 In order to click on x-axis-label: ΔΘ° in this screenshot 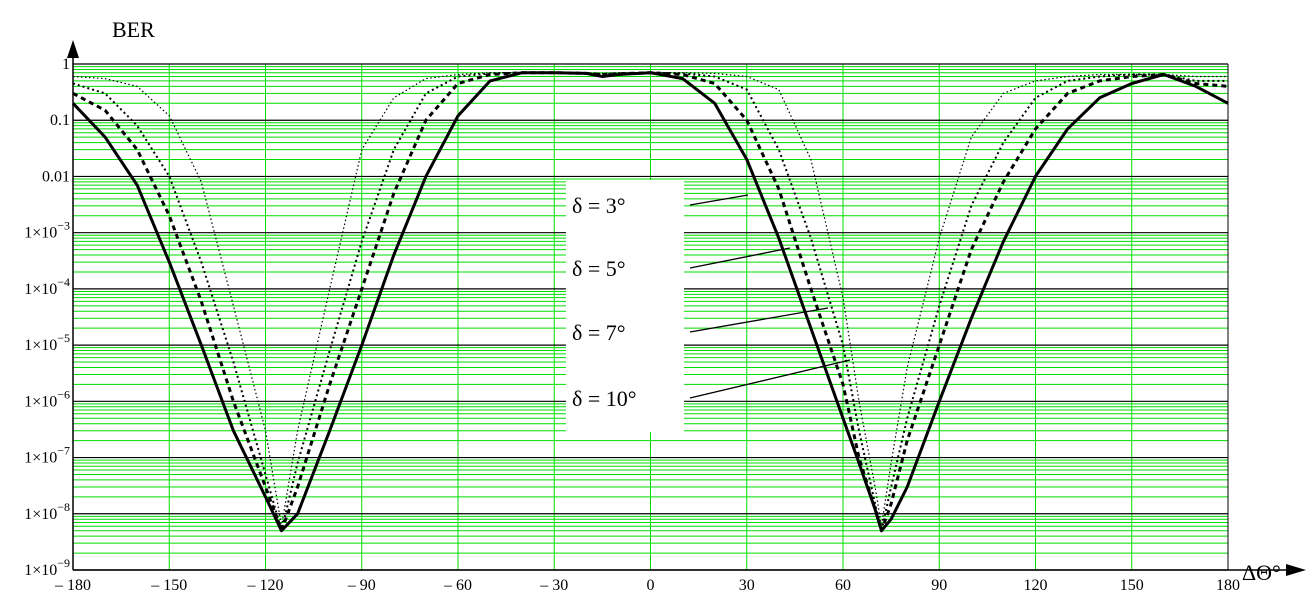, I will do `click(1261, 572)`.